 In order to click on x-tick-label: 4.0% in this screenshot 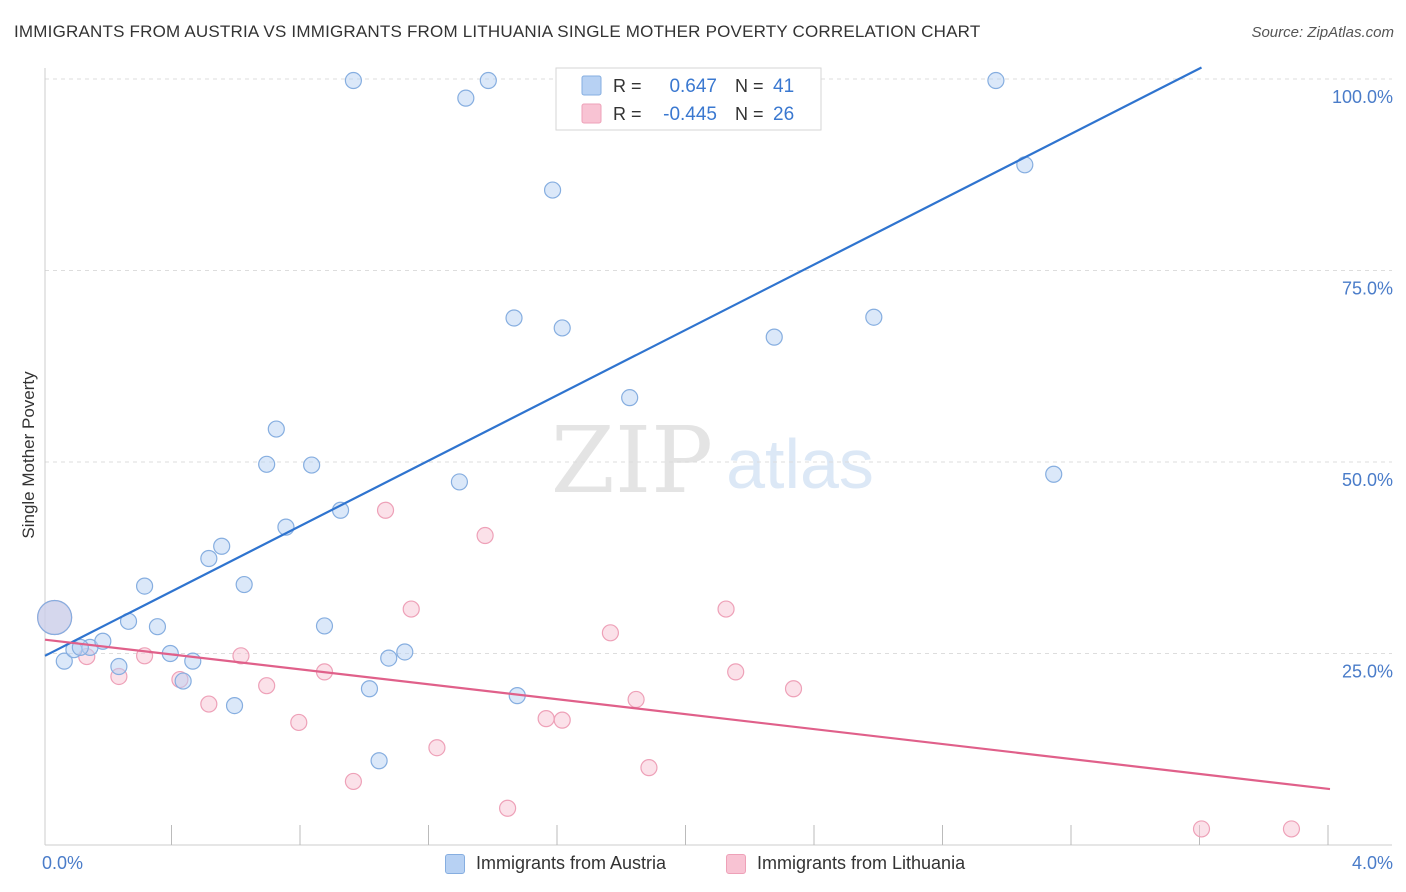, I will do `click(1372, 863)`.